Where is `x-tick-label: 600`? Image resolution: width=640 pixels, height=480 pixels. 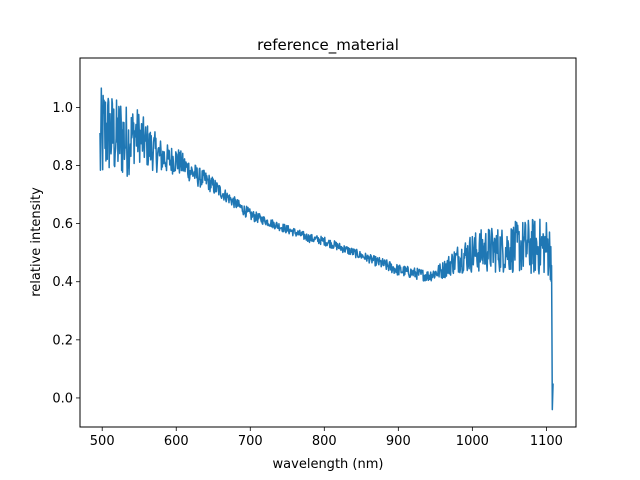 x-tick-label: 600 is located at coordinates (176, 441).